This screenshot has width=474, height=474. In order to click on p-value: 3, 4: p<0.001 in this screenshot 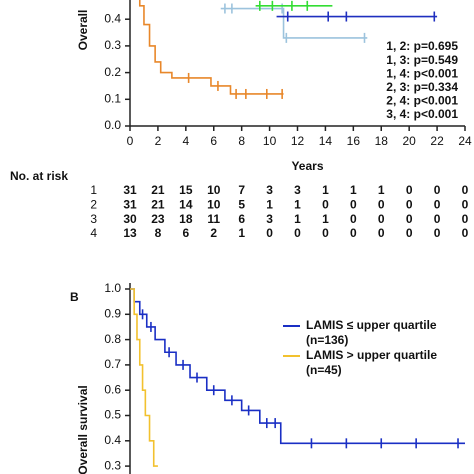, I will do `click(422, 114)`.